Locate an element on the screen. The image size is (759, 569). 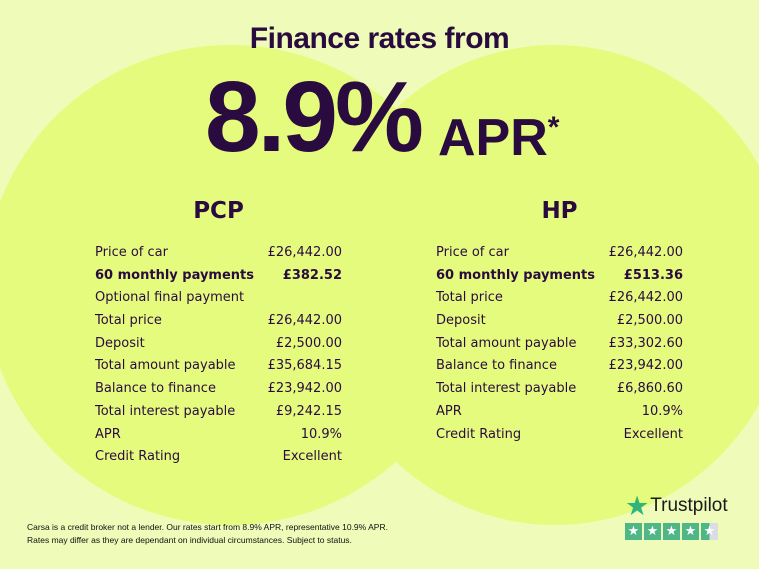
trustpilot-logo: ★ Trustpilot is located at coordinates (676, 506).